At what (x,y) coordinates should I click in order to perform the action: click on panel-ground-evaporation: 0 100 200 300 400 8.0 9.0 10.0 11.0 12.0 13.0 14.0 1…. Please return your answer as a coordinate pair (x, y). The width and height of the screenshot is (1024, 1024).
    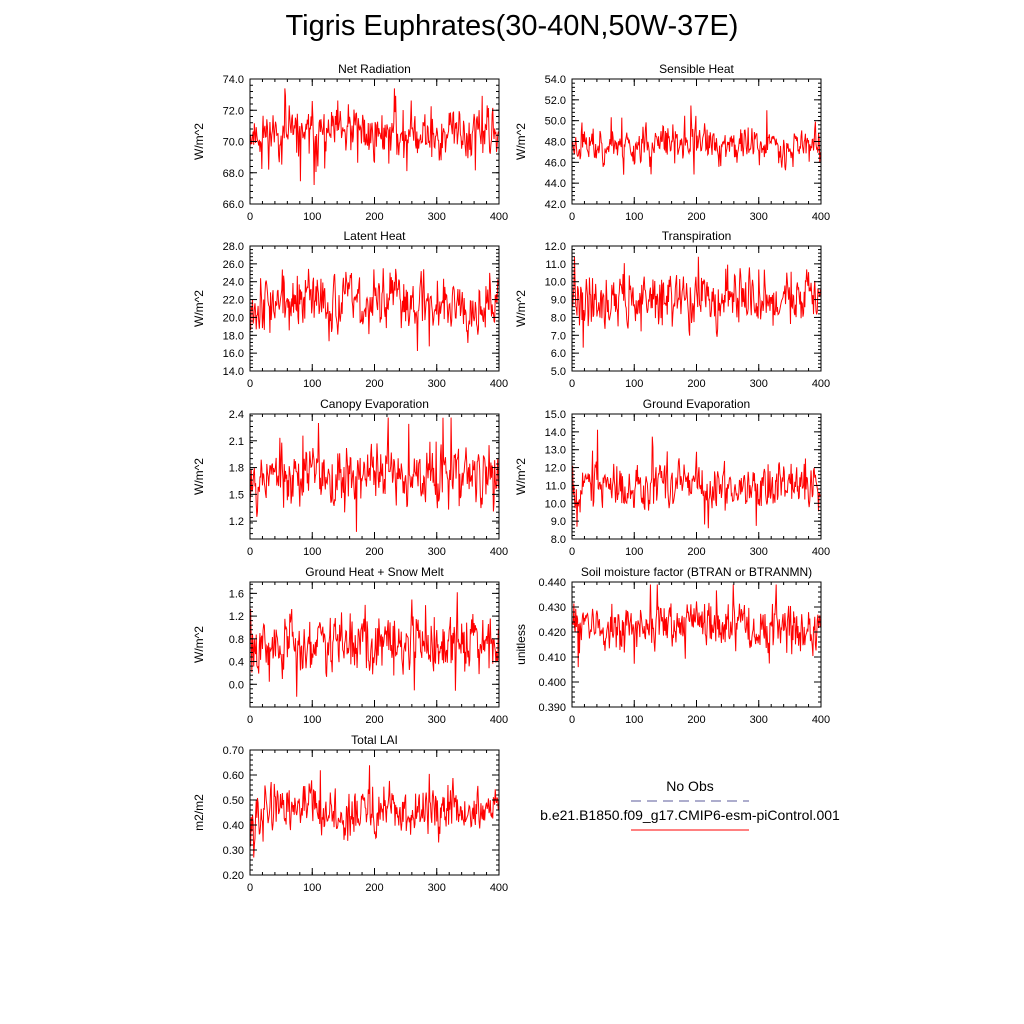
    Looking at the image, I should click on (672, 477).